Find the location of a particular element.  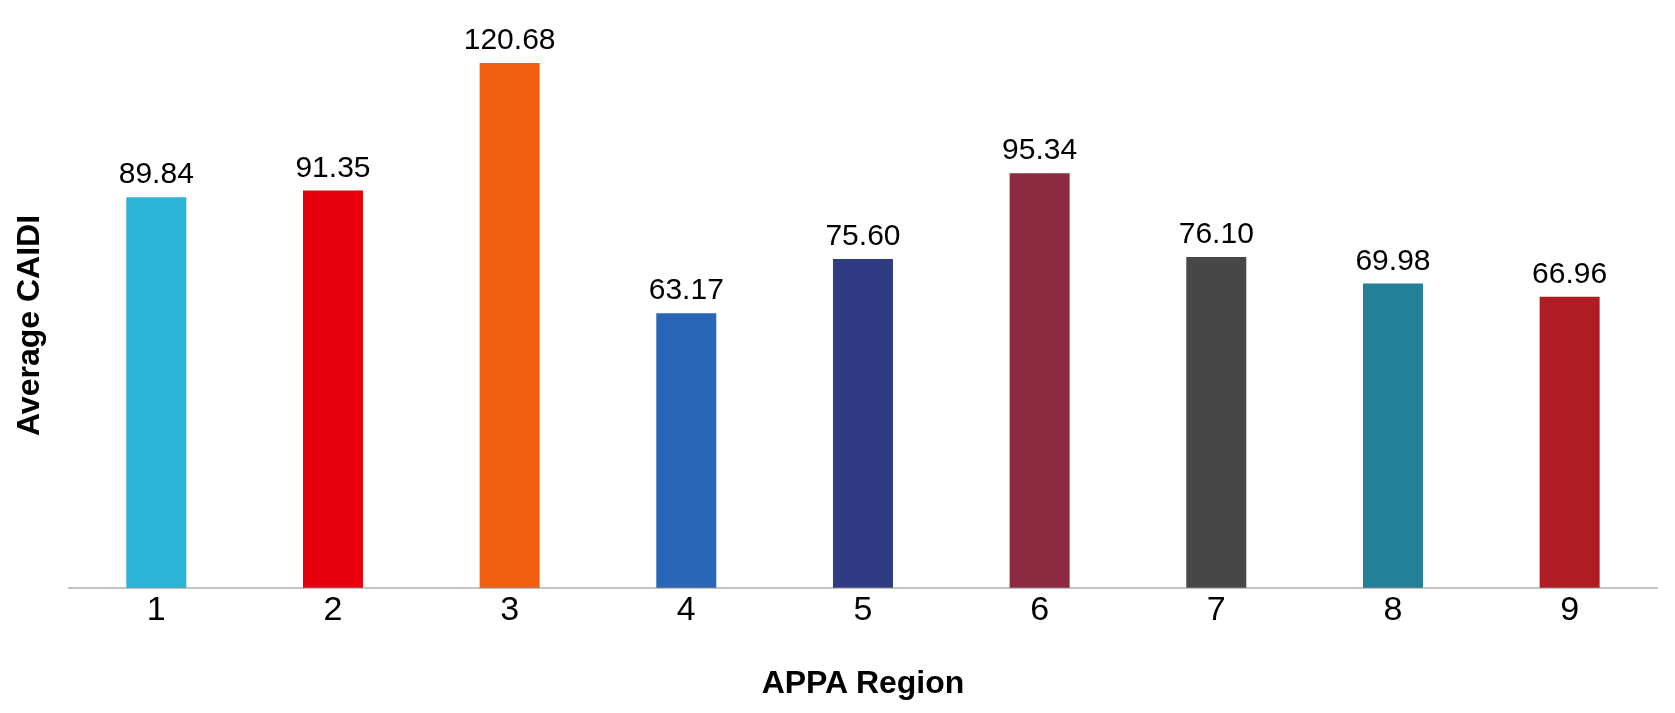

x-tick-label: 7 is located at coordinates (1216, 608).